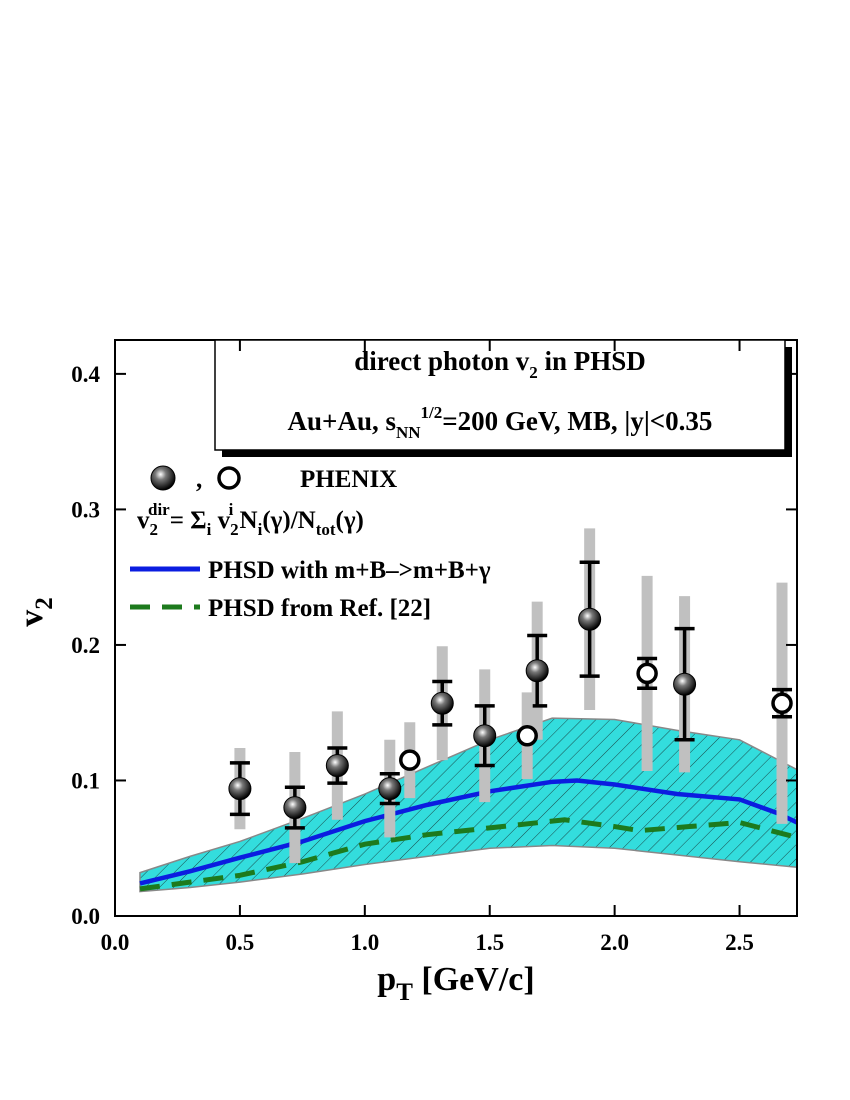 The width and height of the screenshot is (850, 1100). What do you see at coordinates (739, 942) in the screenshot?
I see `x-tick-label: 2.5` at bounding box center [739, 942].